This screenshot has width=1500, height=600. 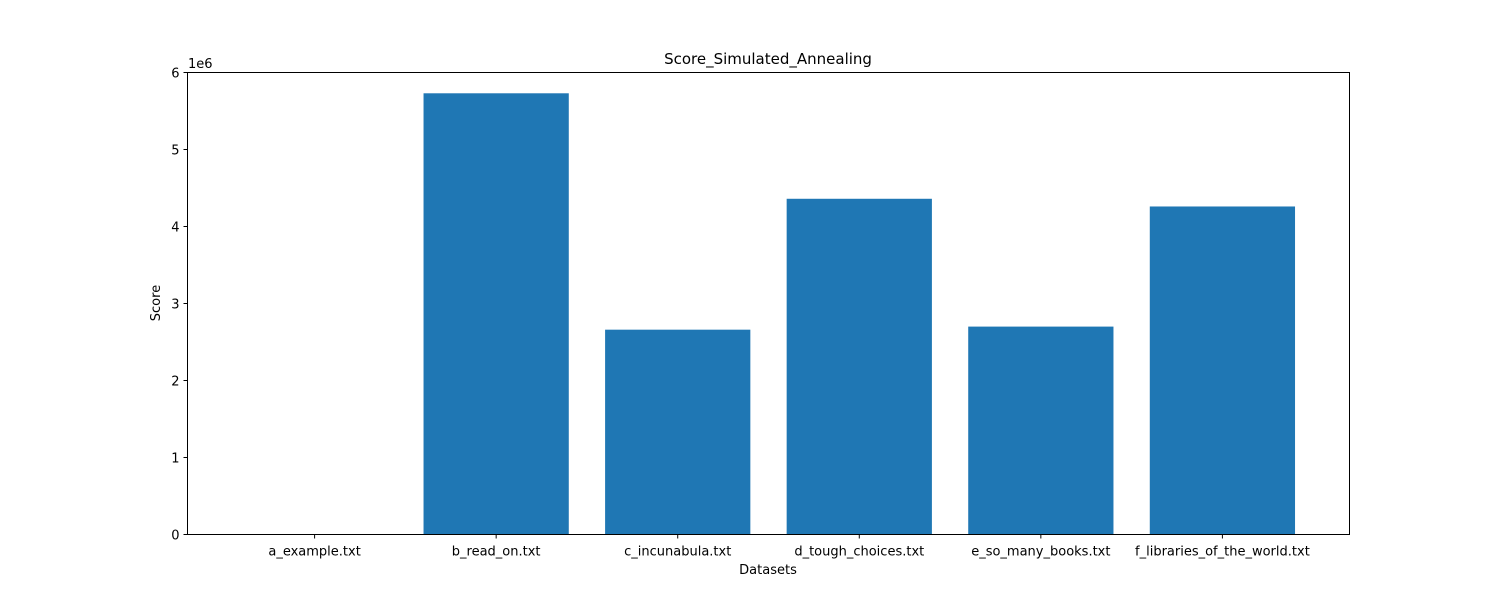 I want to click on y-tick-label: 3, so click(x=175, y=305).